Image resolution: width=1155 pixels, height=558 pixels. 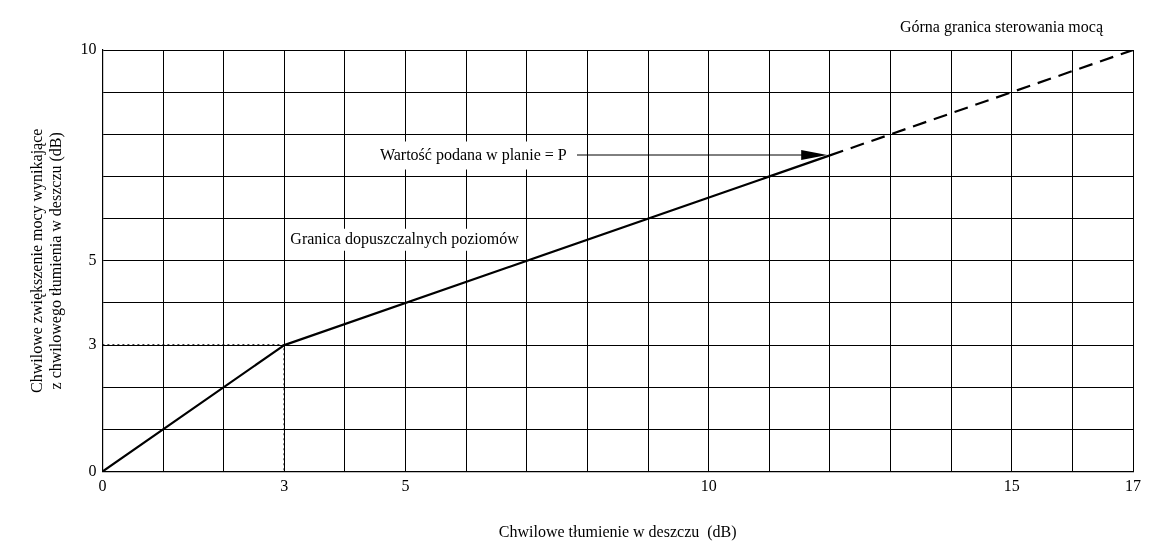 What do you see at coordinates (284, 486) in the screenshot?
I see `x-tick-label: 3` at bounding box center [284, 486].